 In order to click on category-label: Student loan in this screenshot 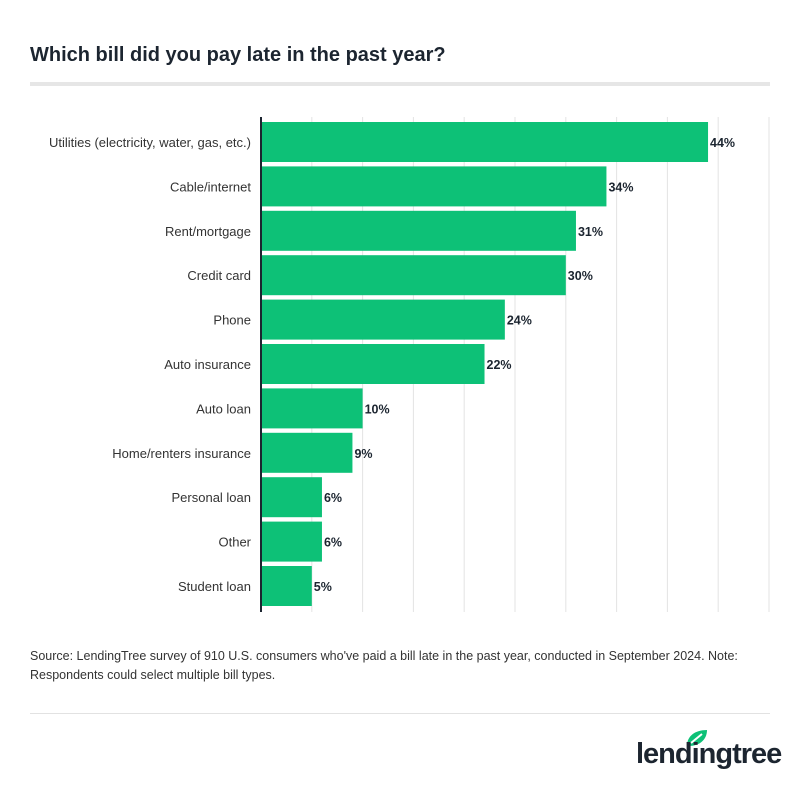, I will do `click(214, 586)`.